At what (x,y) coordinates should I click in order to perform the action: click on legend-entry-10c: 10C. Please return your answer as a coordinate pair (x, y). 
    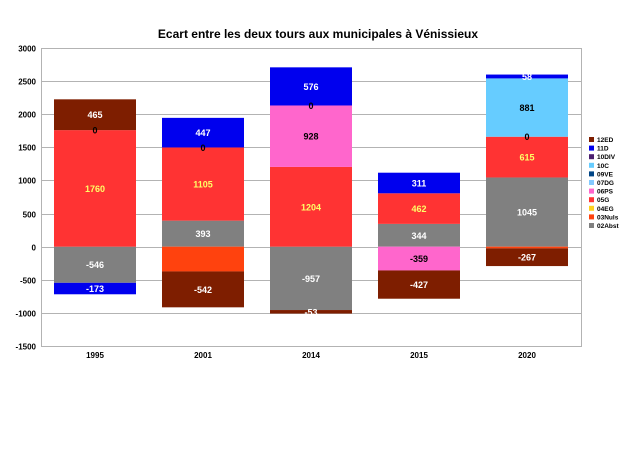
    Looking at the image, I should click on (603, 166).